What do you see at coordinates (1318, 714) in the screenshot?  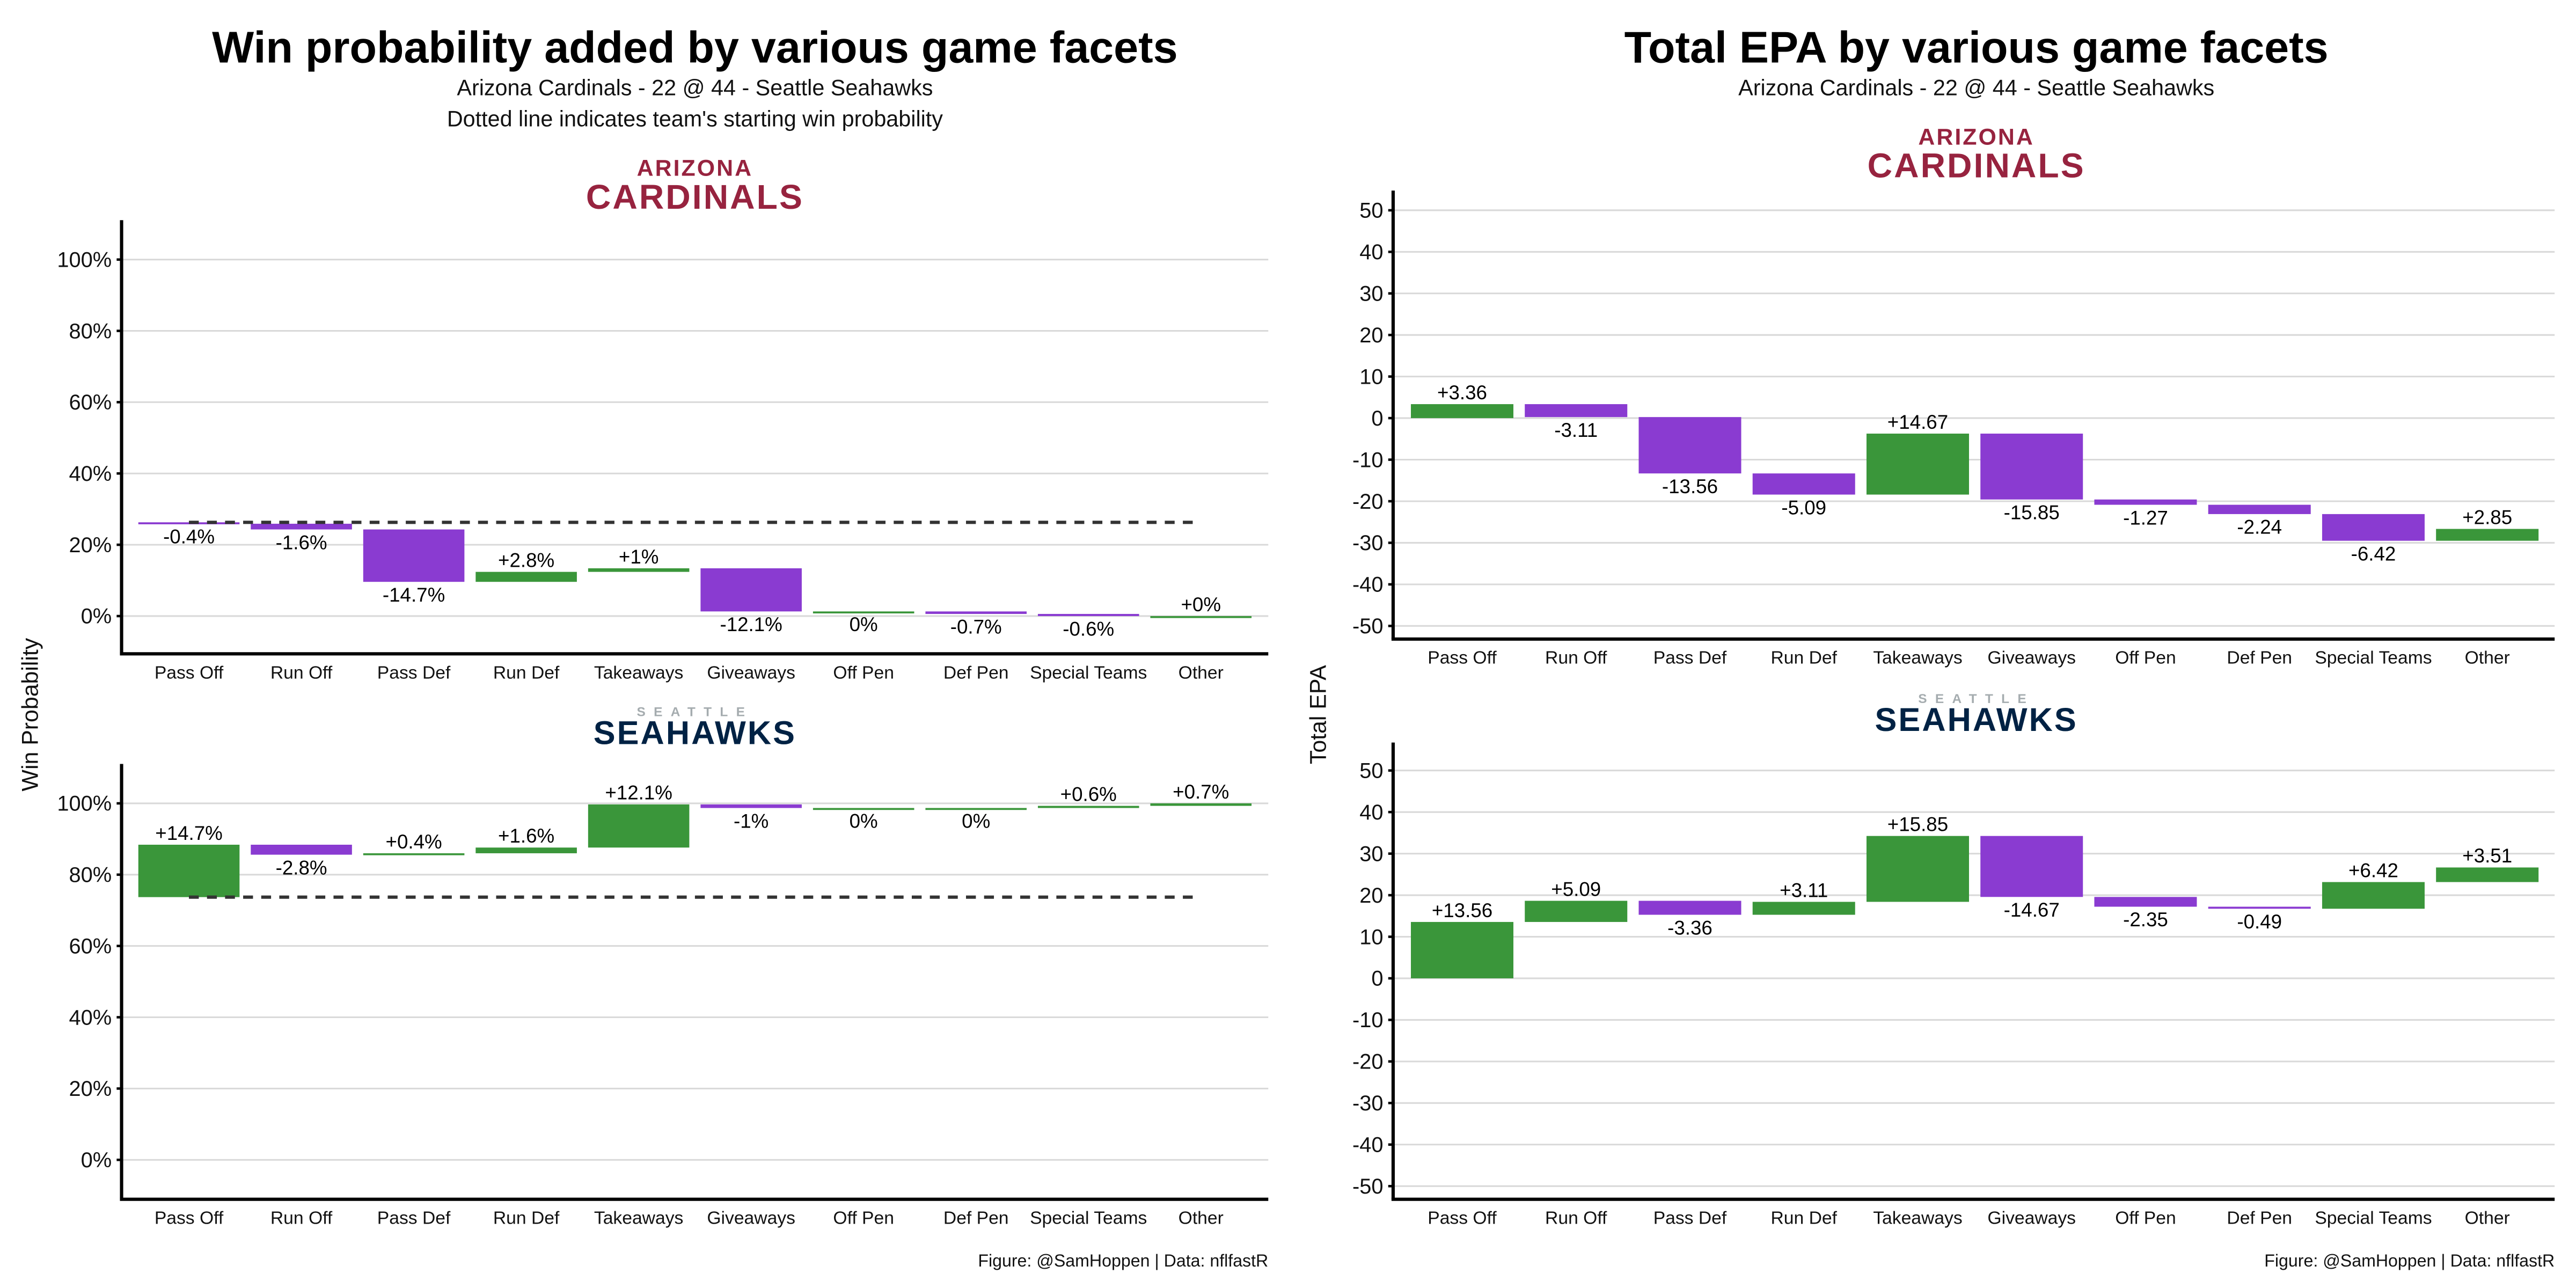 I see `right-y-axis-title: Total EPA` at bounding box center [1318, 714].